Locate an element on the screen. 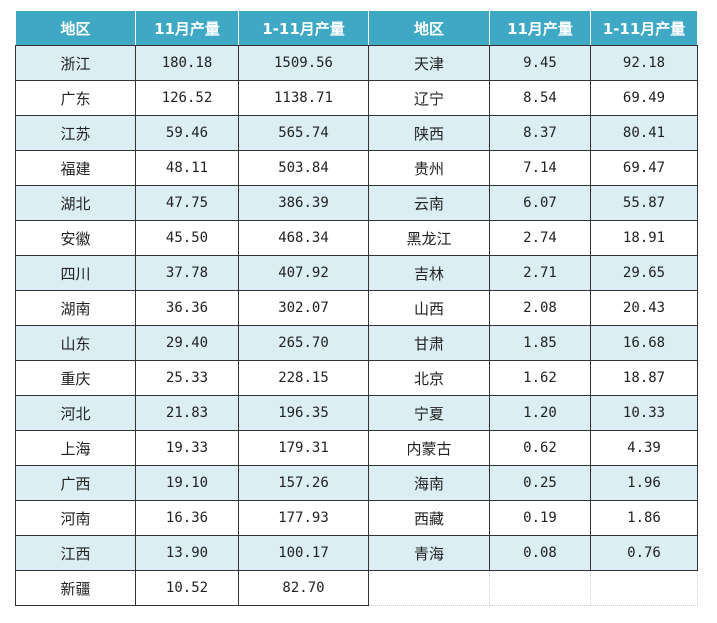  region-cell: 湖南 is located at coordinates (75, 308).